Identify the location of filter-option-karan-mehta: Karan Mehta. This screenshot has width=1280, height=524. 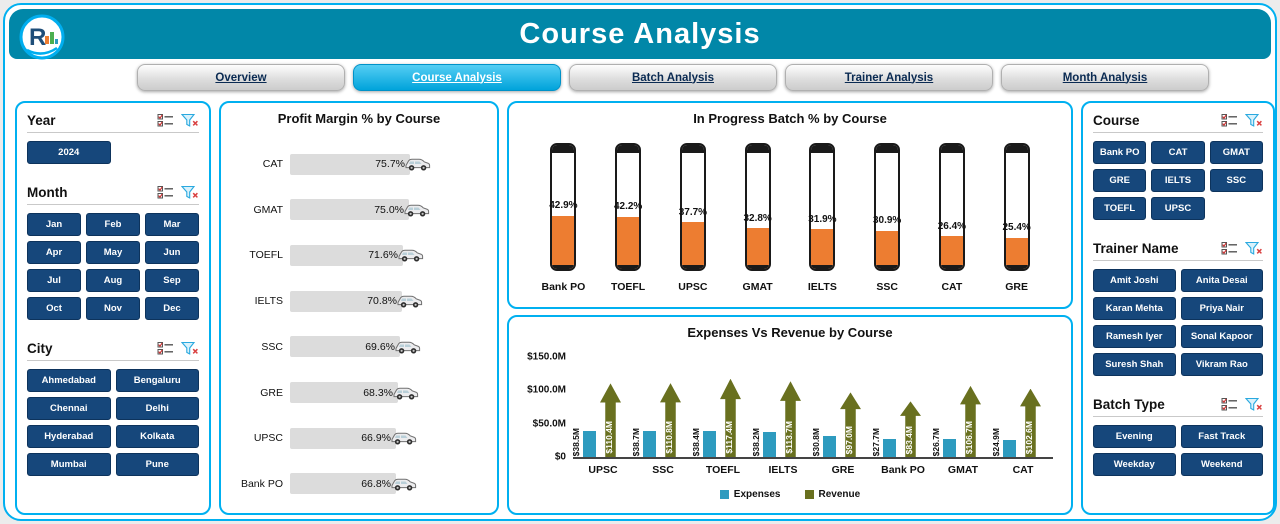
(1134, 308).